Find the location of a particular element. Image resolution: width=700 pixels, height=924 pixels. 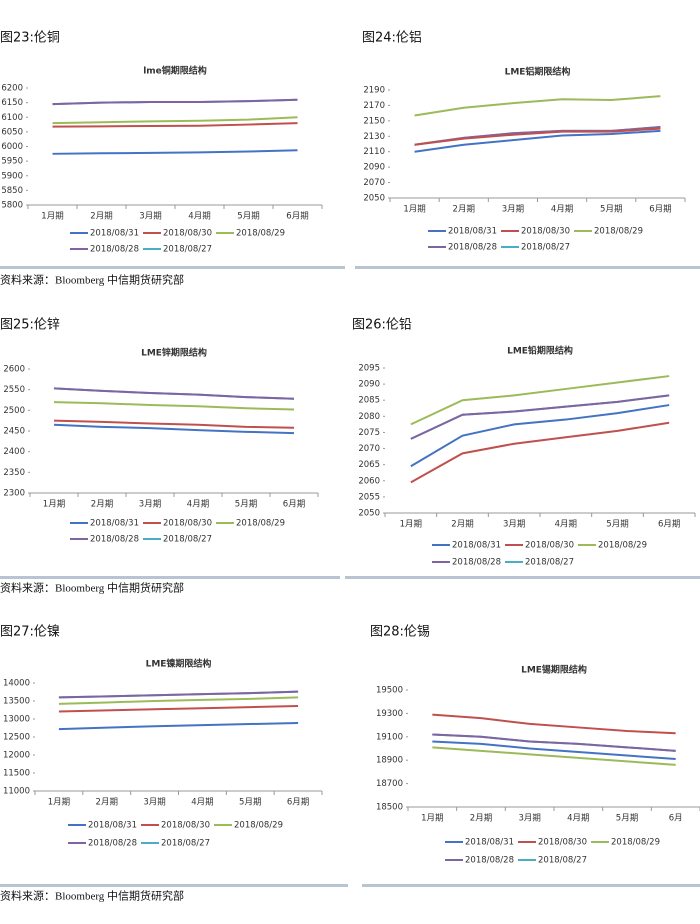

chart-title: LME铝期限结构 is located at coordinates (538, 72).